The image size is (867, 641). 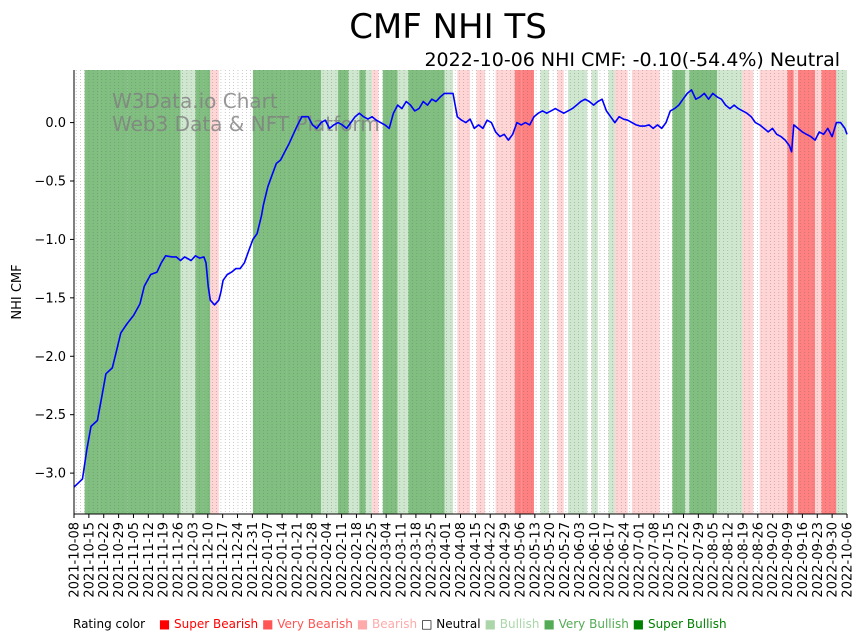 I want to click on x-tick-label: 2021-11-05, so click(x=134, y=560).